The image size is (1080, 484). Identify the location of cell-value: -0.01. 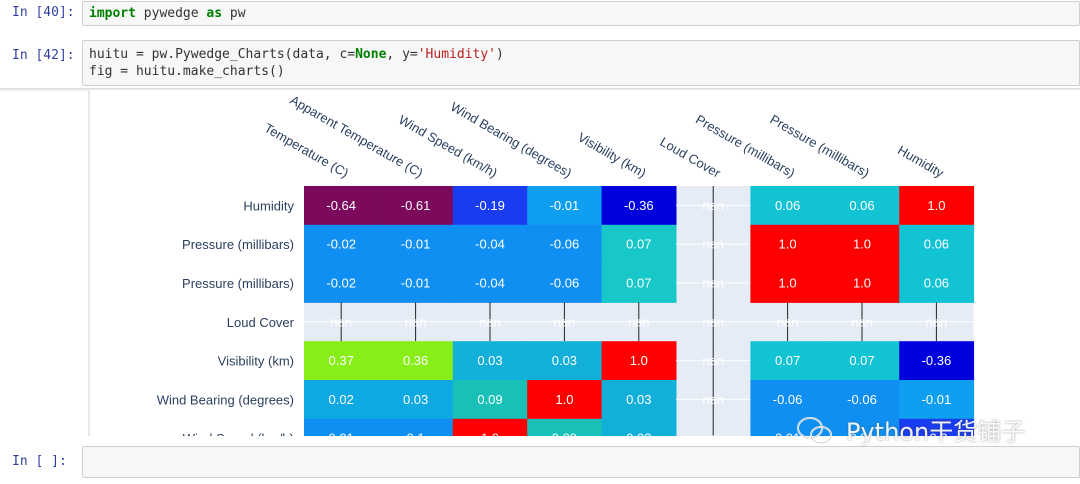
(416, 283).